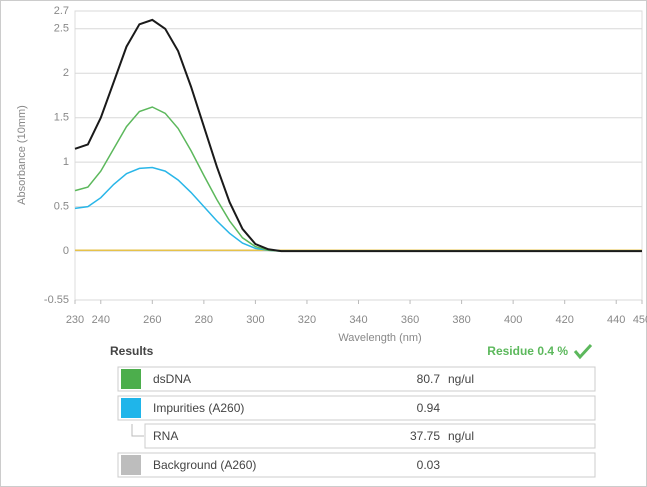 The image size is (647, 487). What do you see at coordinates (513, 320) in the screenshot?
I see `x-tick-label: 400` at bounding box center [513, 320].